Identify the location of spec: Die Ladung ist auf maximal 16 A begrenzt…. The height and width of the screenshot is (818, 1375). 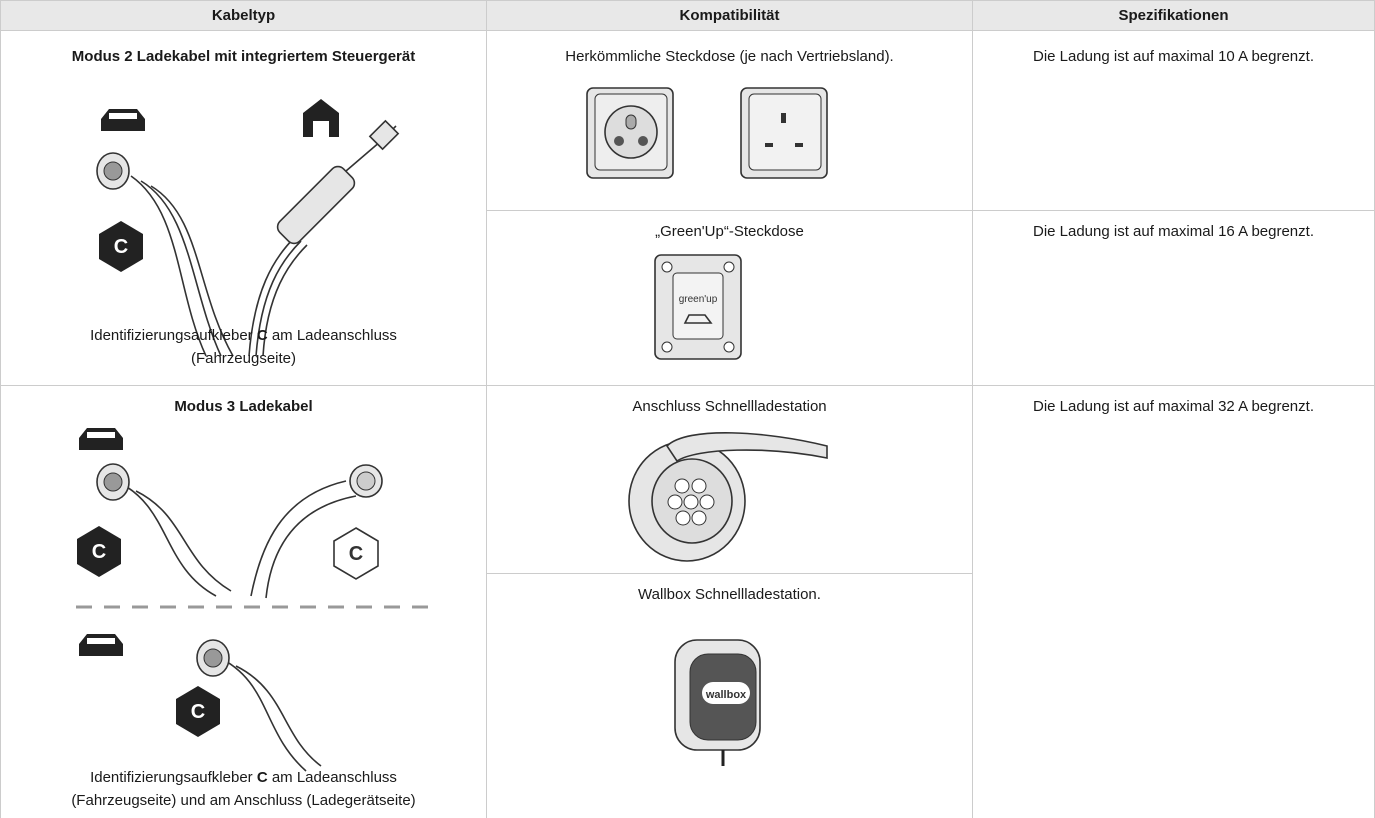
(1173, 231).